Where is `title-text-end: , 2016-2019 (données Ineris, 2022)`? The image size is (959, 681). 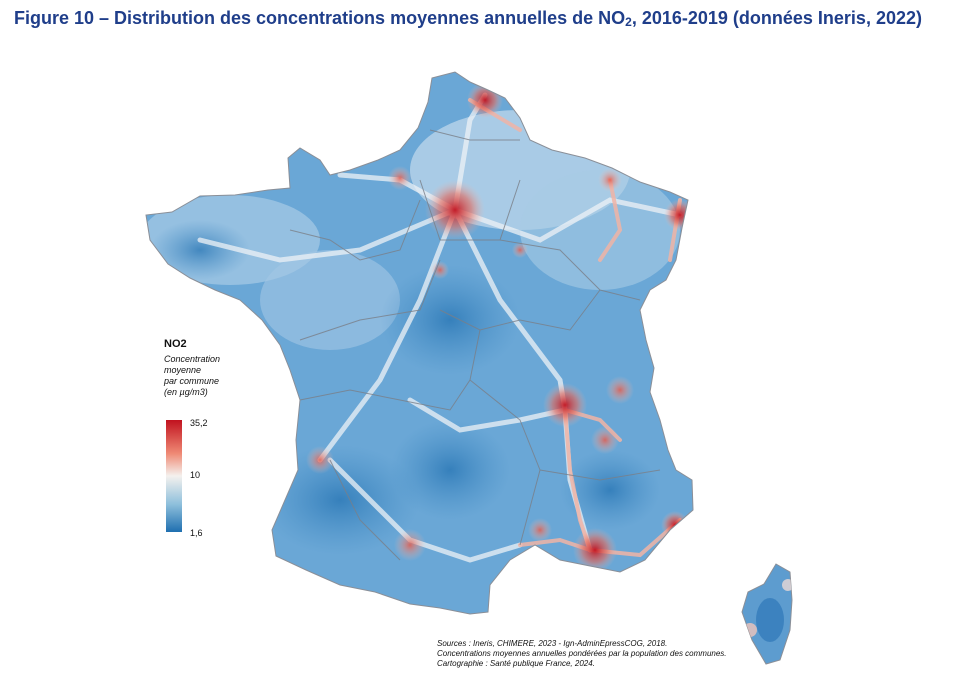 title-text-end: , 2016-2019 (données Ineris, 2022) is located at coordinates (776, 18).